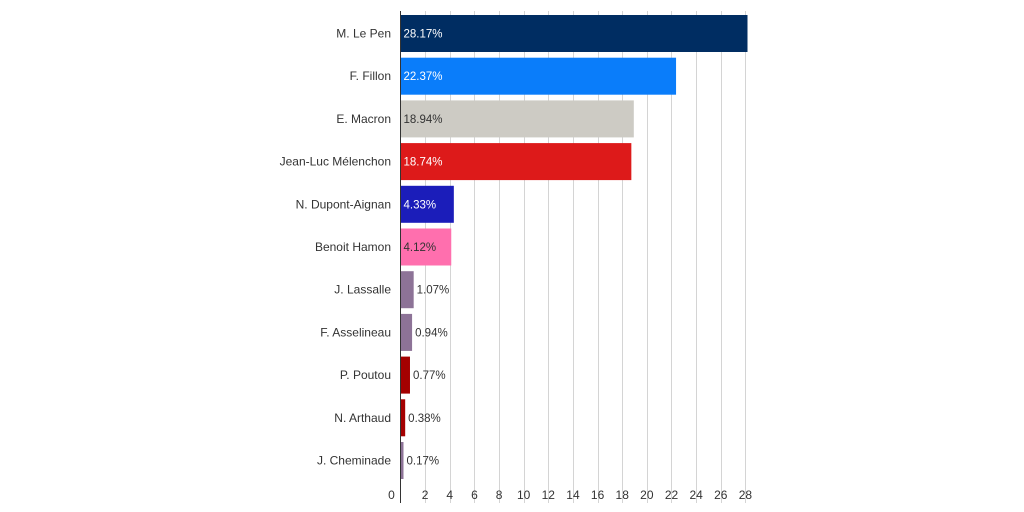 This screenshot has width=1024, height=512. What do you see at coordinates (423, 120) in the screenshot?
I see `data-label: 18.94%` at bounding box center [423, 120].